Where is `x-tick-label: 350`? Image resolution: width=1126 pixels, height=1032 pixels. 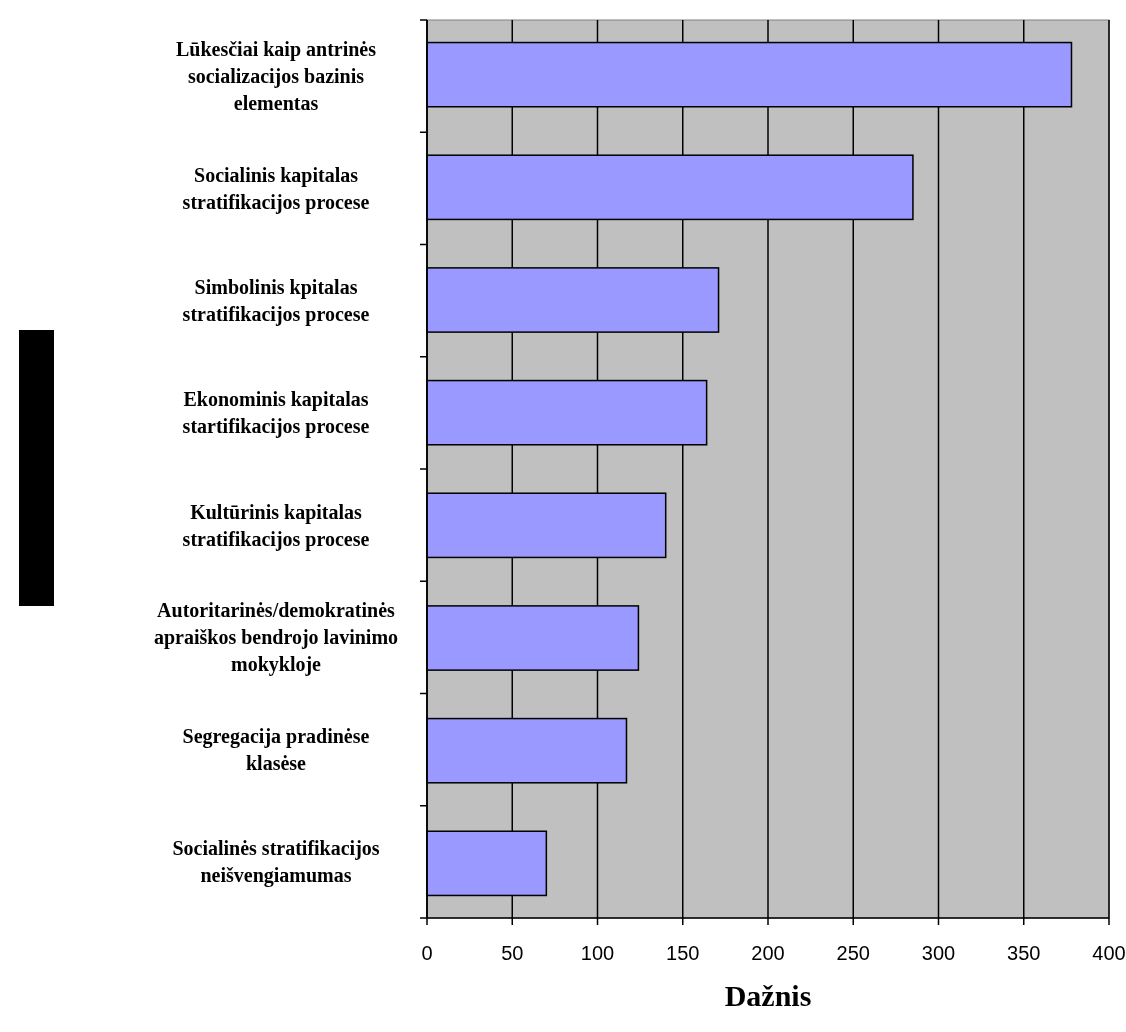 x-tick-label: 350 is located at coordinates (1024, 953).